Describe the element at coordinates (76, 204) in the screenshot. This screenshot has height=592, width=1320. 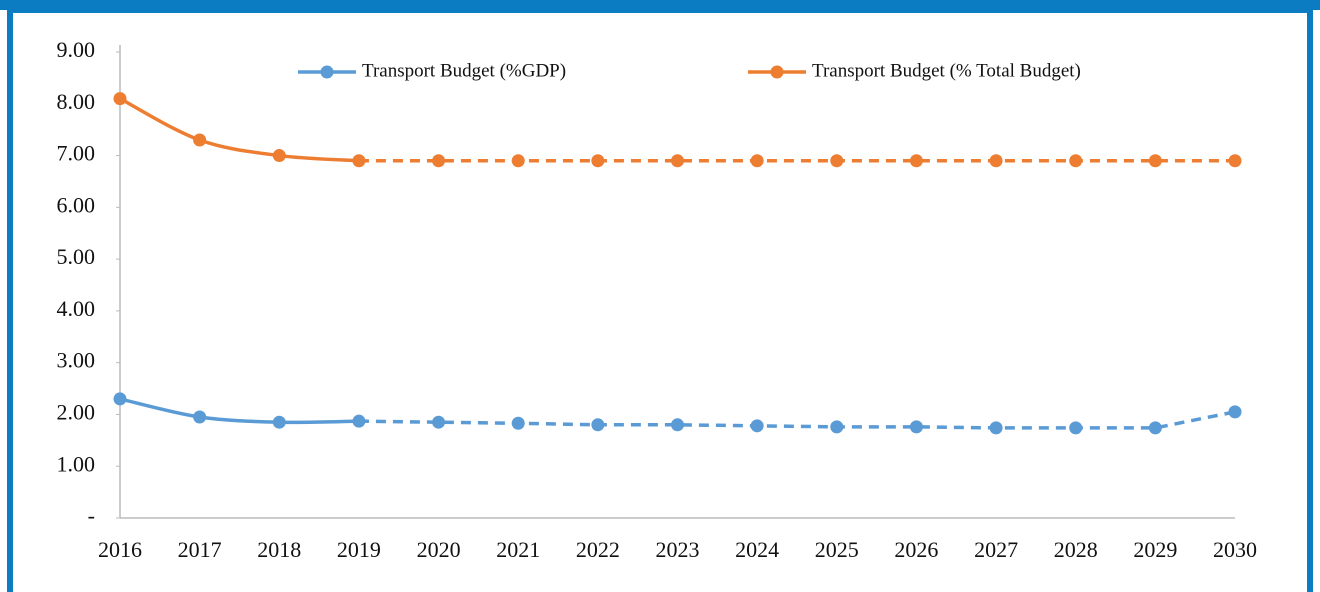
I see `y-tick-label: 6.00` at that location.